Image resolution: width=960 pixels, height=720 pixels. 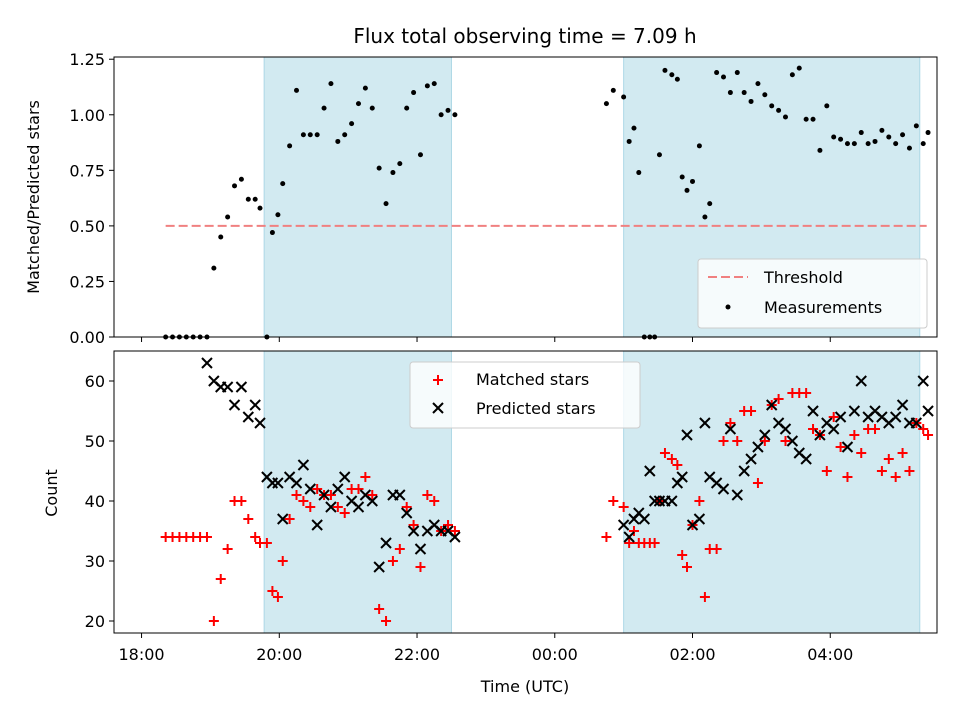 What do you see at coordinates (532, 379) in the screenshot?
I see `legend-matched-label: Matched stars` at bounding box center [532, 379].